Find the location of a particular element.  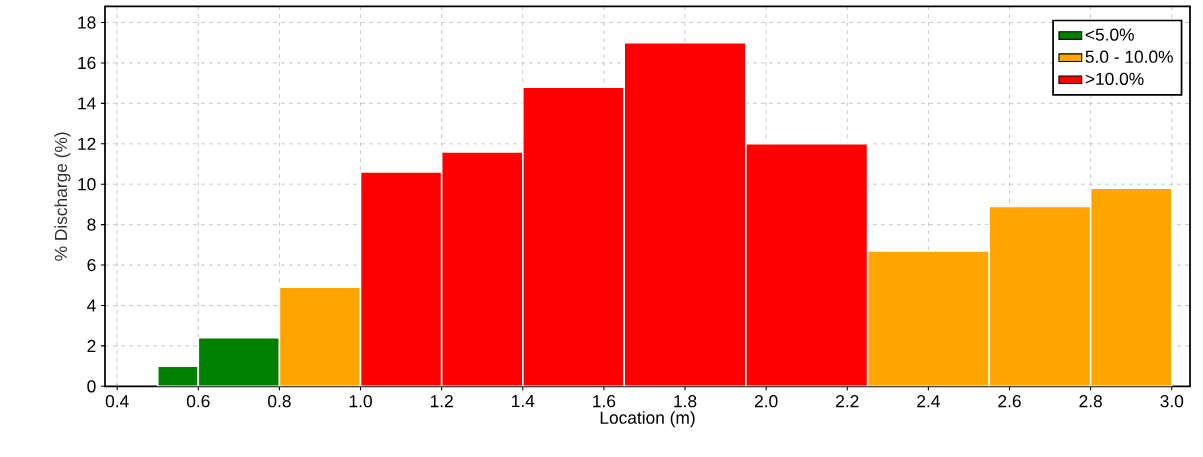

x-tick-label: 2.4 is located at coordinates (928, 401).